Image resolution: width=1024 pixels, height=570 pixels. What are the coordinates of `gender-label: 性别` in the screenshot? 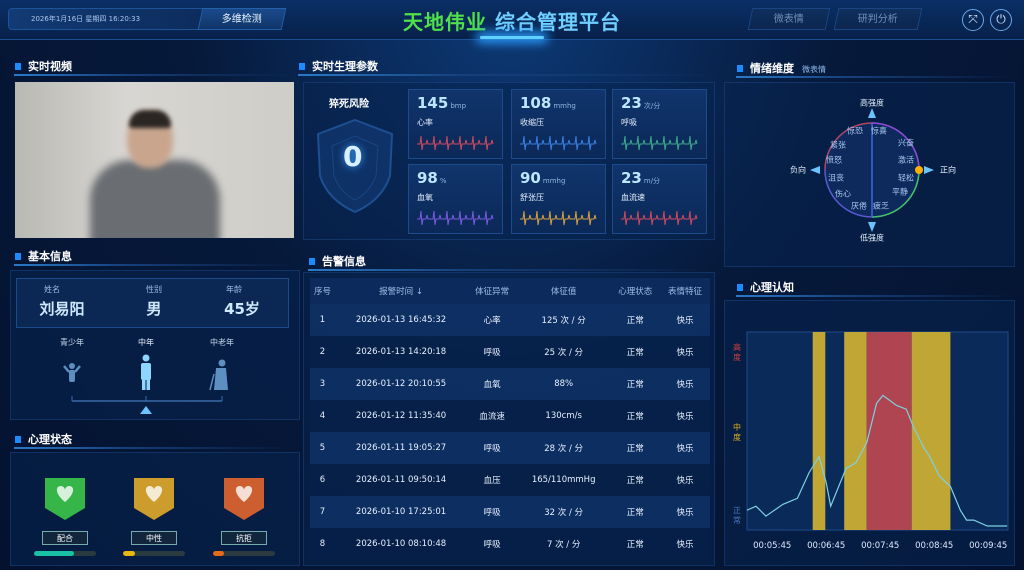 It's located at (154, 289).